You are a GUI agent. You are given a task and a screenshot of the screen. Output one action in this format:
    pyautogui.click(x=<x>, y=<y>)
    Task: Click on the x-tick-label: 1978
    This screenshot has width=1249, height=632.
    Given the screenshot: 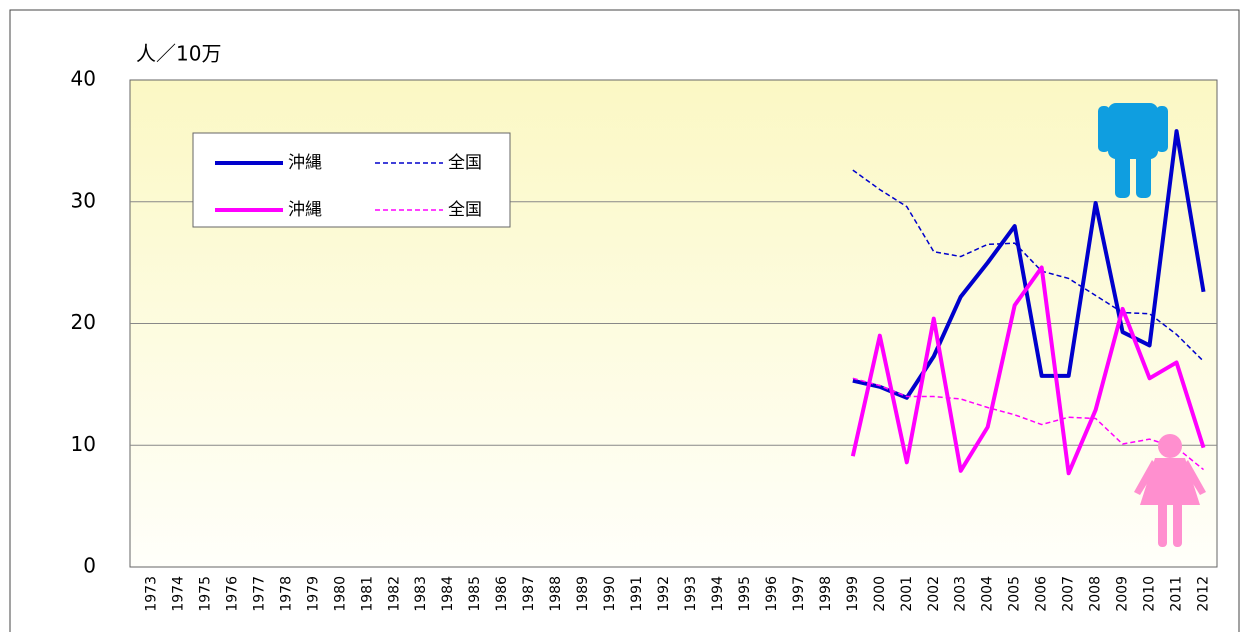 What is the action you would take?
    pyautogui.click(x=286, y=594)
    